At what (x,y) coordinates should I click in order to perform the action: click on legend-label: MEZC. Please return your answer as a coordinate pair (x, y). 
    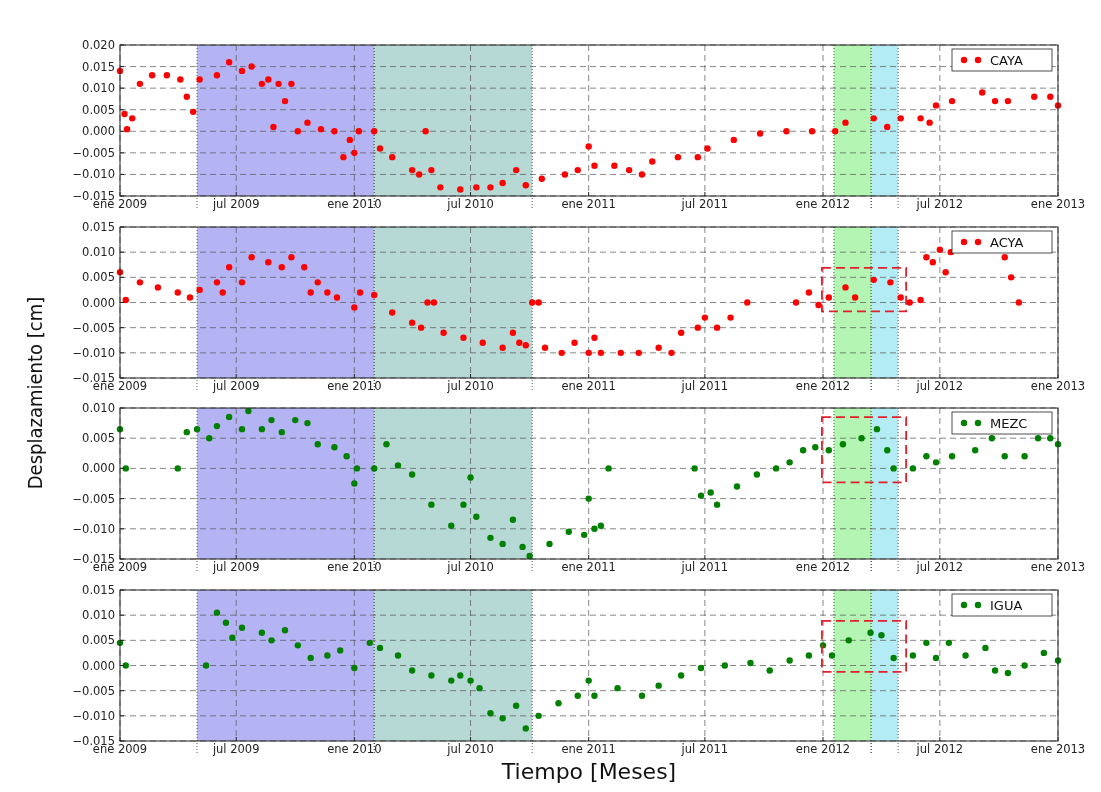
    Looking at the image, I should click on (1009, 423).